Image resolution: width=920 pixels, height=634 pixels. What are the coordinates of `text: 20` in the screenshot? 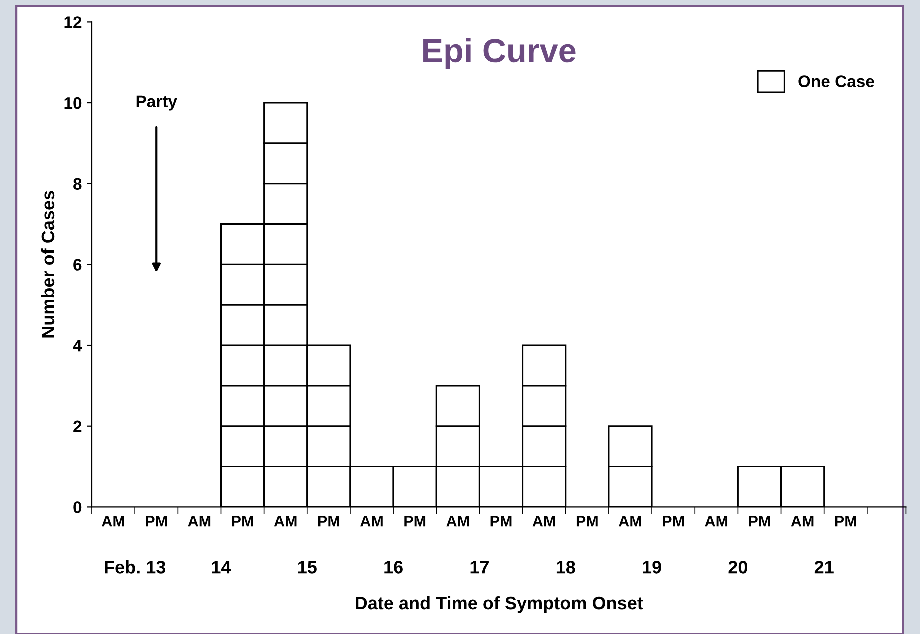 It's located at (738, 567).